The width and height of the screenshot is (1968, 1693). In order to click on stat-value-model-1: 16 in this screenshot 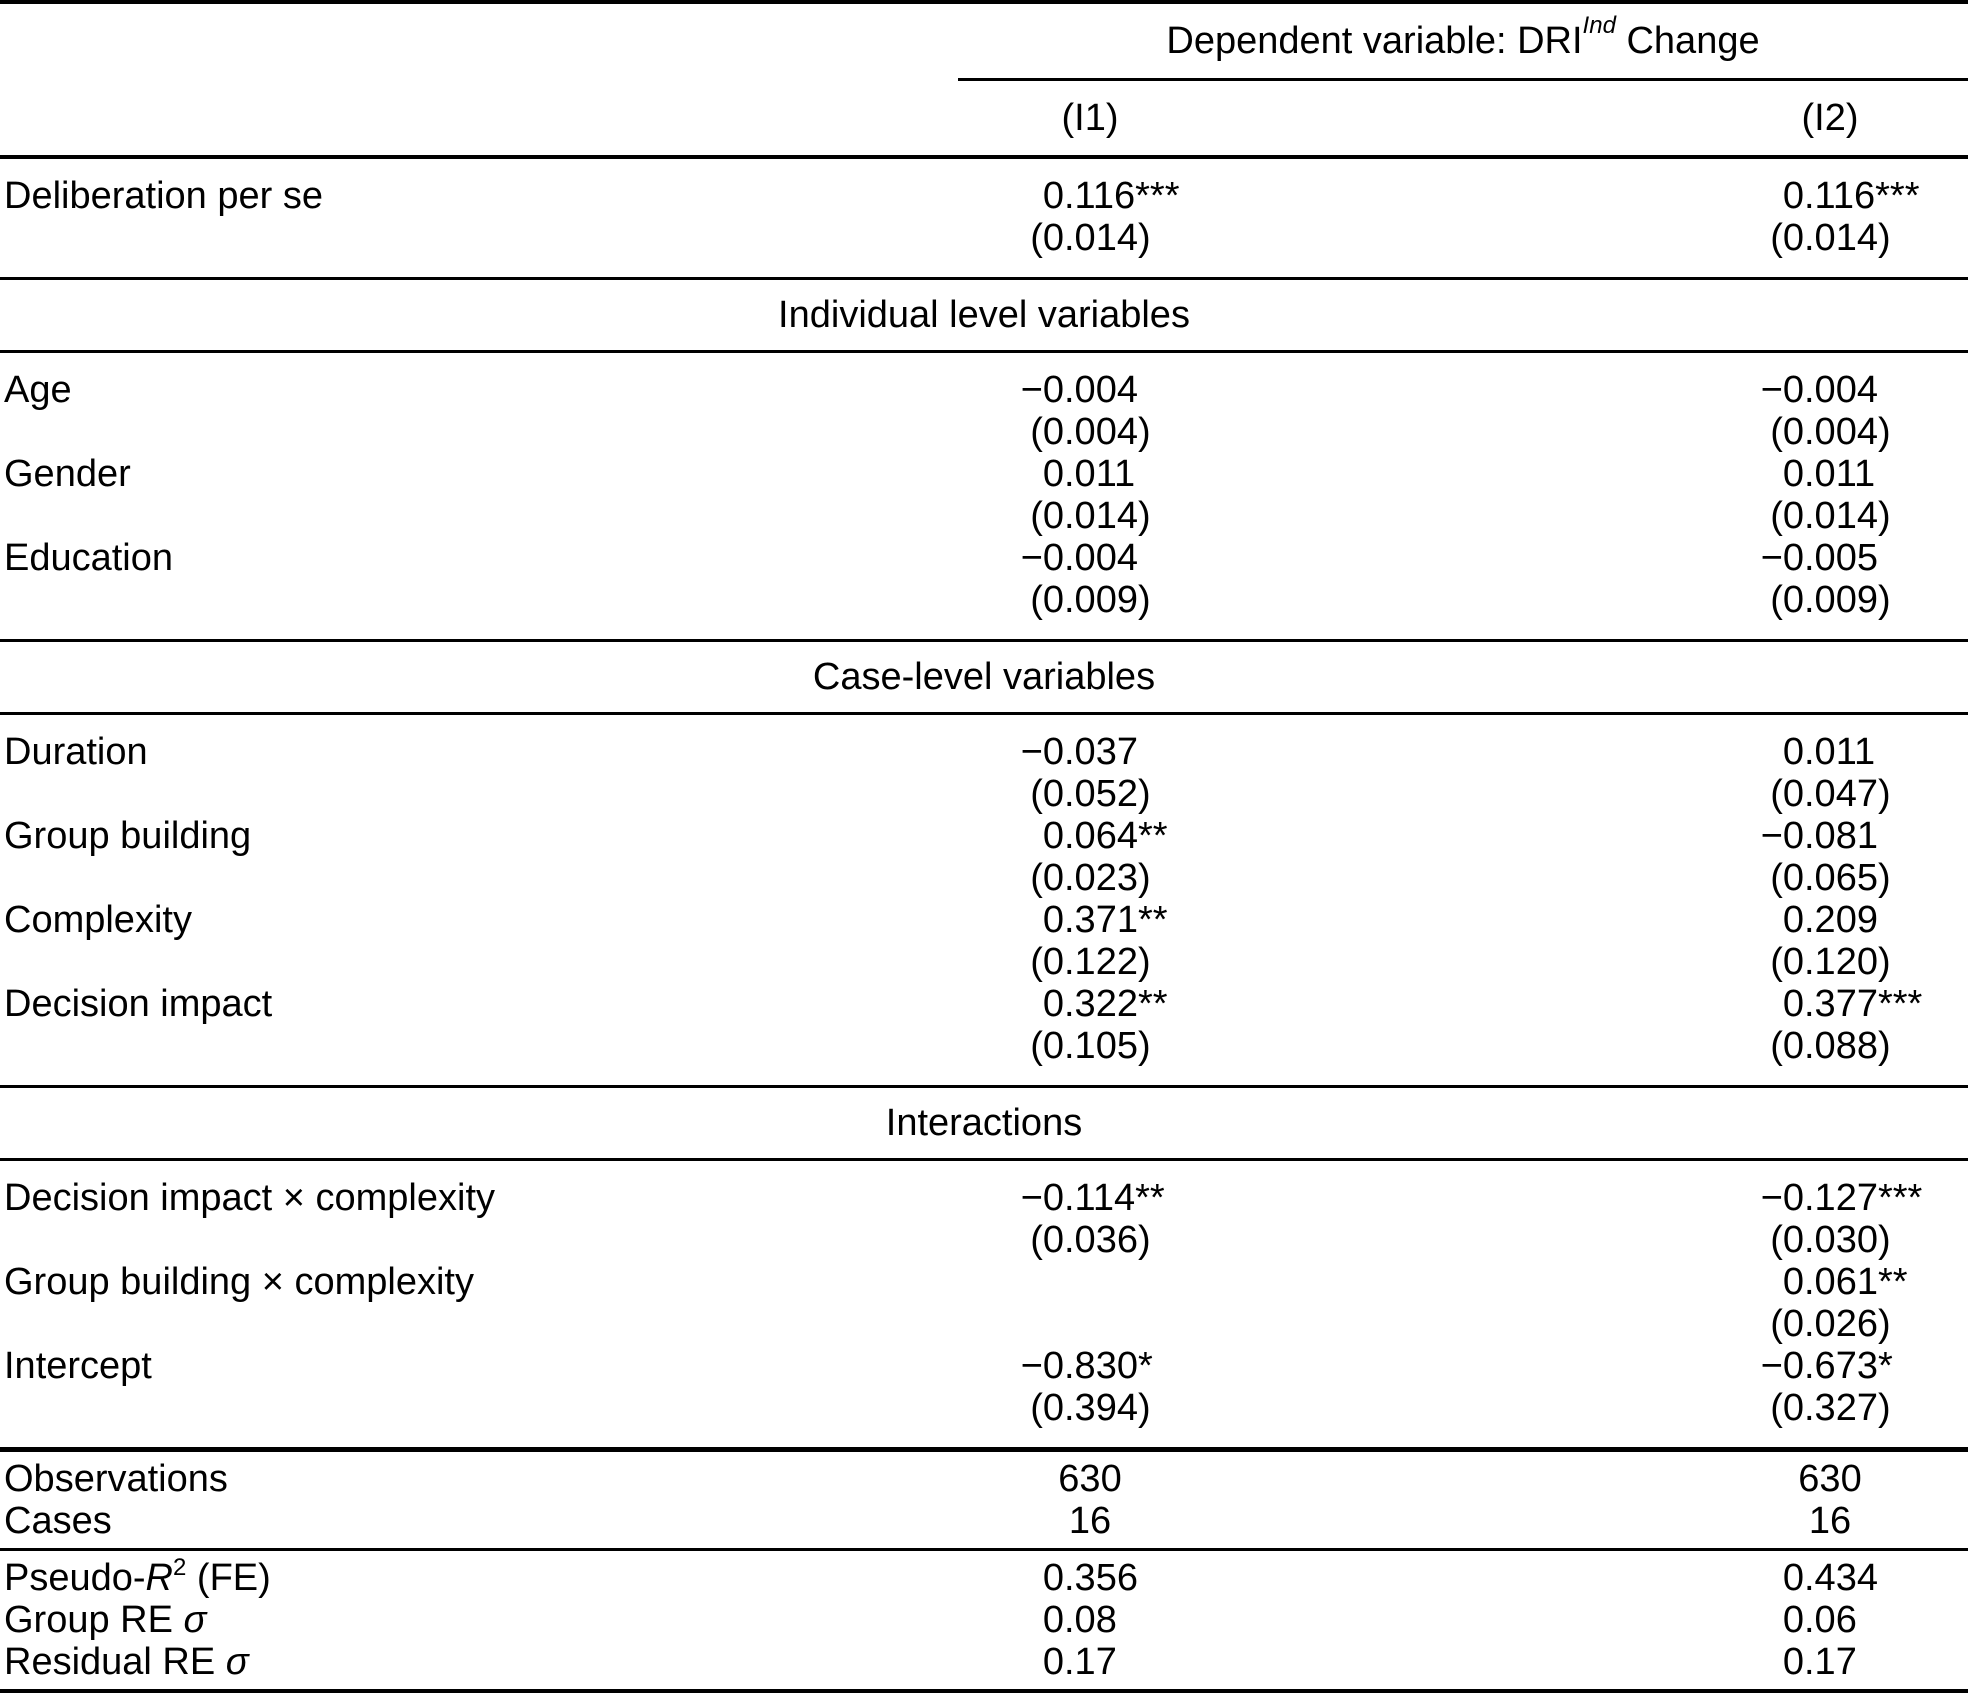, I will do `click(1090, 1521)`.